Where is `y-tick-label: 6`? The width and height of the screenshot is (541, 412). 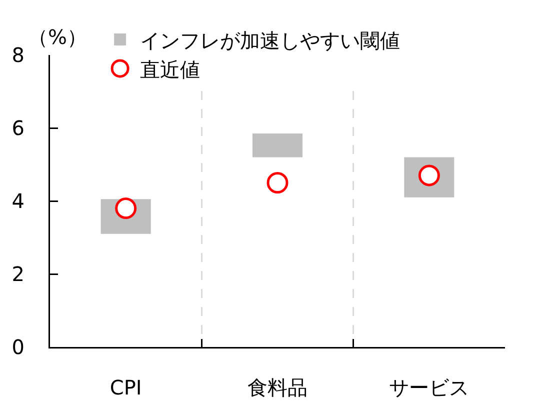
y-tick-label: 6 is located at coordinates (18, 128).